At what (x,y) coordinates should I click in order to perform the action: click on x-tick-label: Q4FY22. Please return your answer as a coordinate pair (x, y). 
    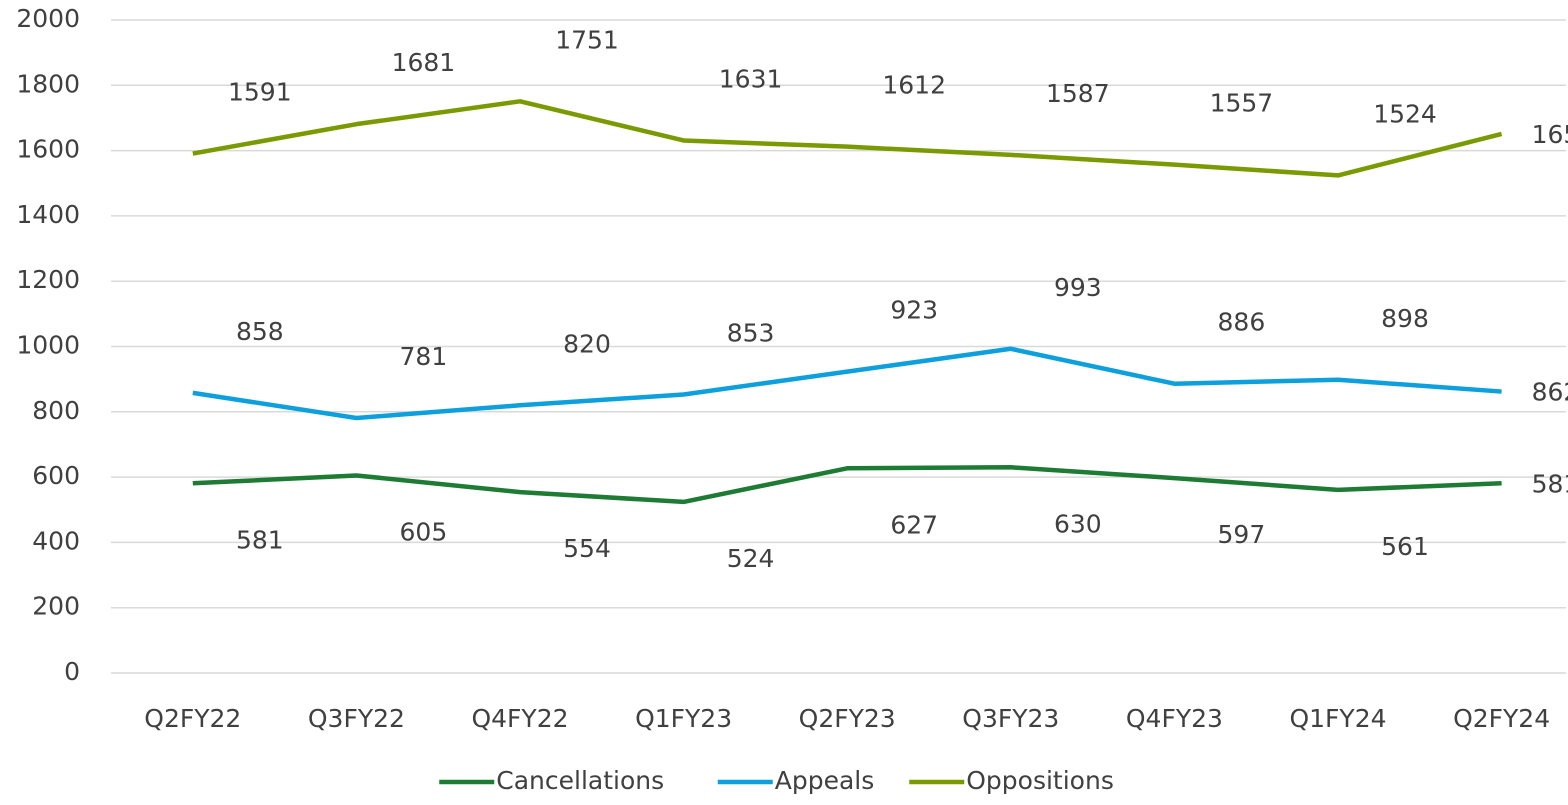
    Looking at the image, I should click on (519, 718).